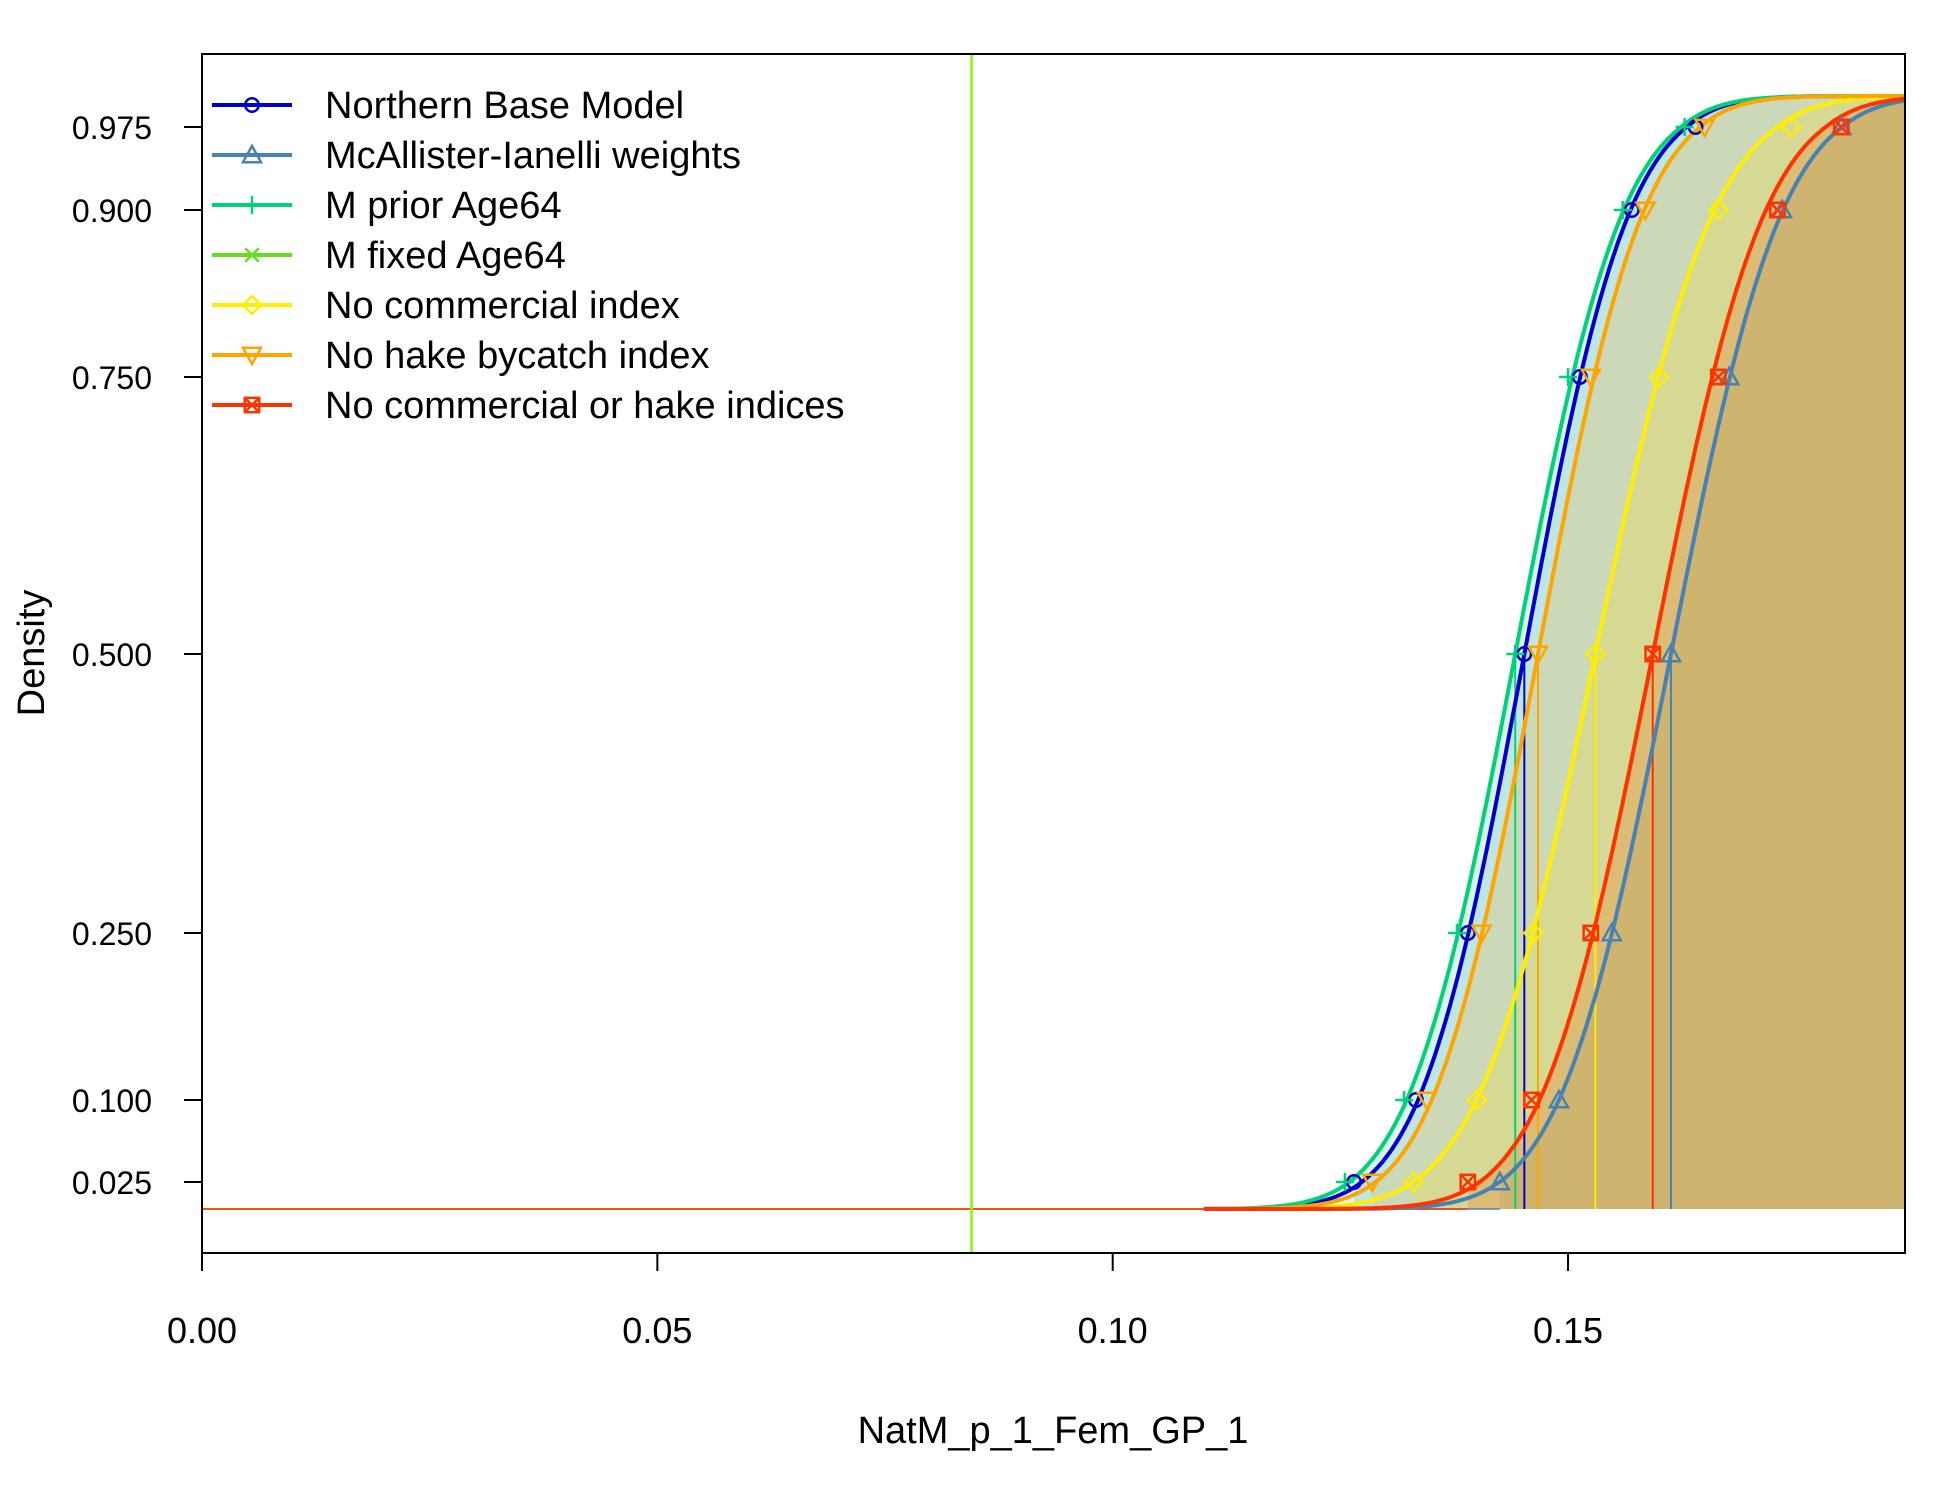  What do you see at coordinates (112, 1183) in the screenshot?
I see `y-tick-label: 0.025` at bounding box center [112, 1183].